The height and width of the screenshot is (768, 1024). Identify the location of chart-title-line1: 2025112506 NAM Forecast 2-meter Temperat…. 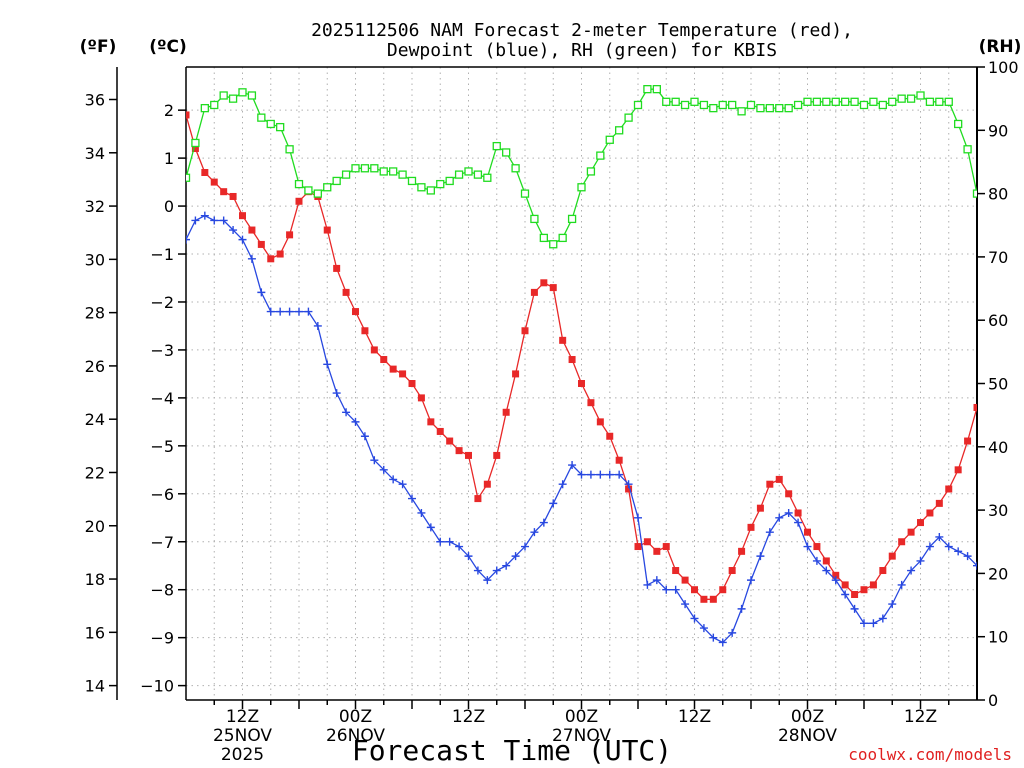
(582, 30).